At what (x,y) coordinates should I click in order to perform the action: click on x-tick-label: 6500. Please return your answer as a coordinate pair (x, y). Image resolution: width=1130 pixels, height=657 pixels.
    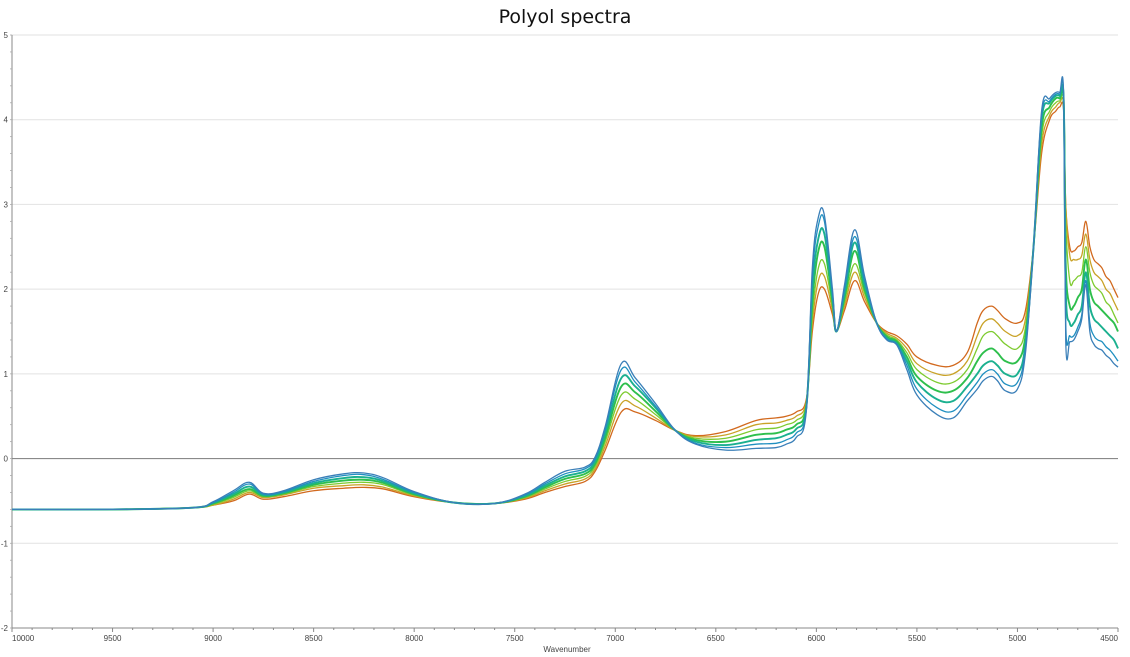
    Looking at the image, I should click on (716, 638).